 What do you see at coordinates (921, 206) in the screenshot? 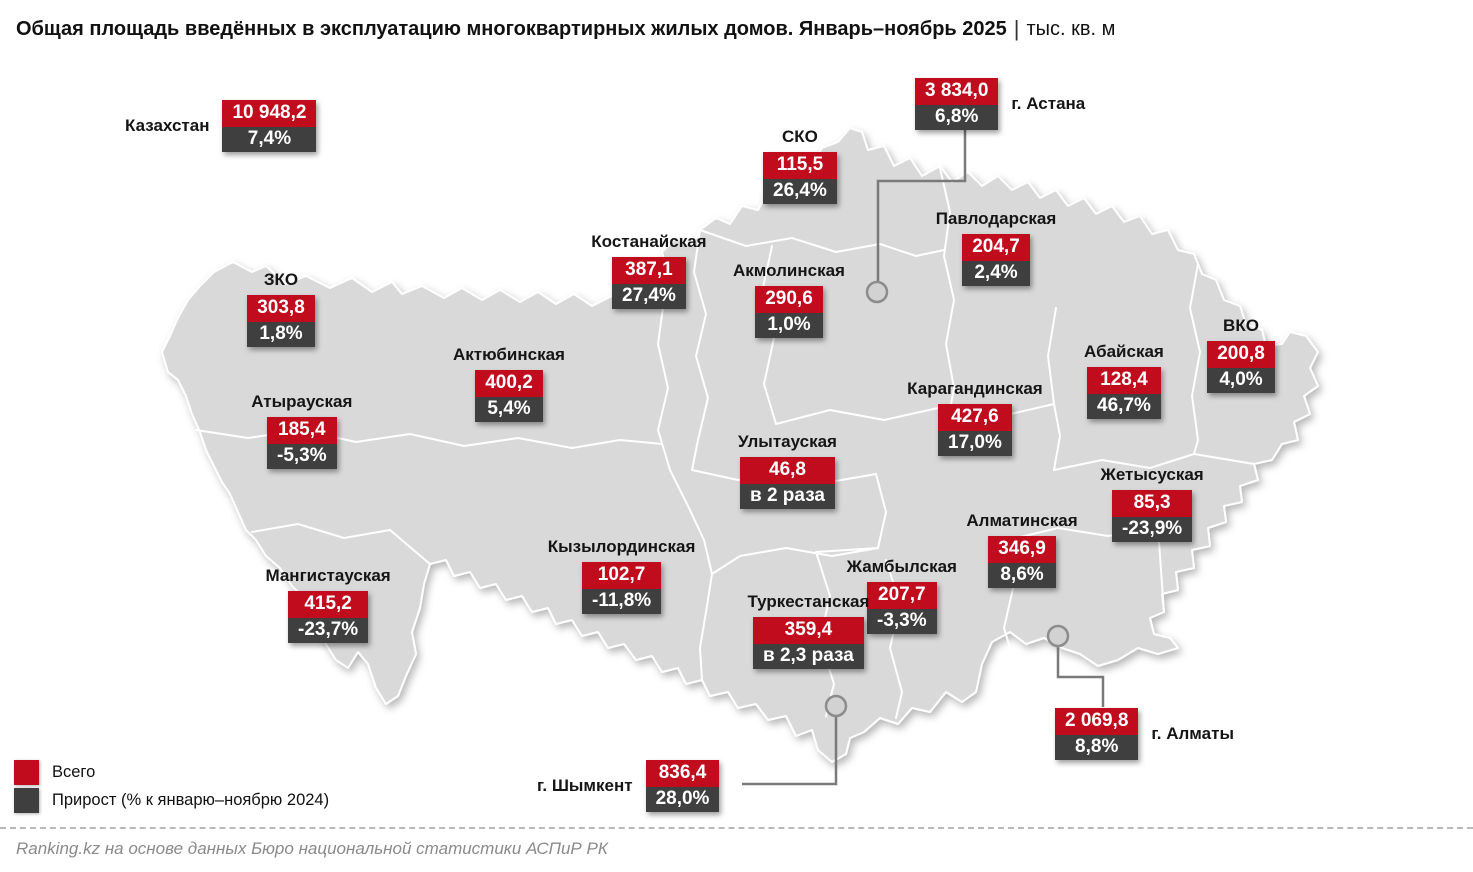
I see `astana-leader-line` at bounding box center [921, 206].